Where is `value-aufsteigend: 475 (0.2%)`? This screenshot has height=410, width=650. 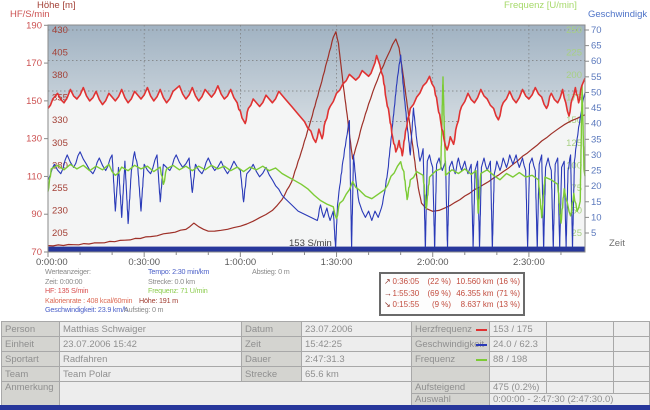 value-aufsteigend: 475 (0.2%) is located at coordinates (518, 387).